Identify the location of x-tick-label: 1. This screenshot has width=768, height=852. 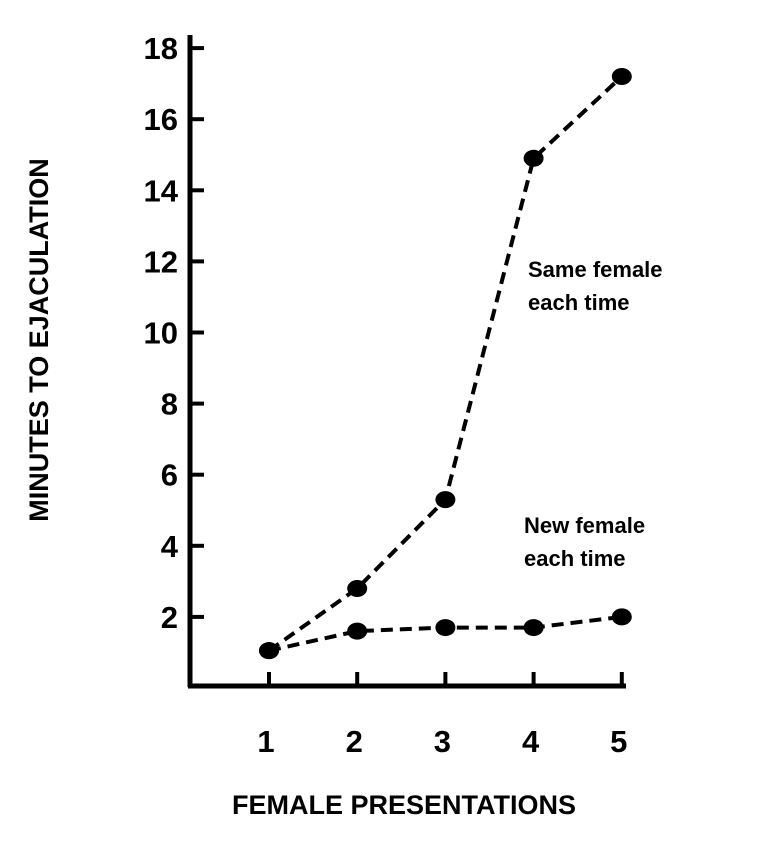
(265, 741).